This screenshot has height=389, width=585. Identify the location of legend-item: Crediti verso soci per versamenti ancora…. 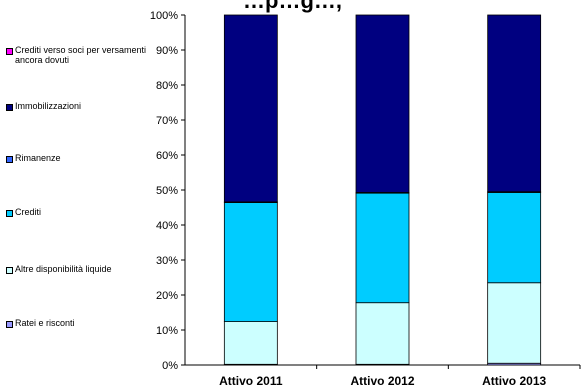
(80, 55).